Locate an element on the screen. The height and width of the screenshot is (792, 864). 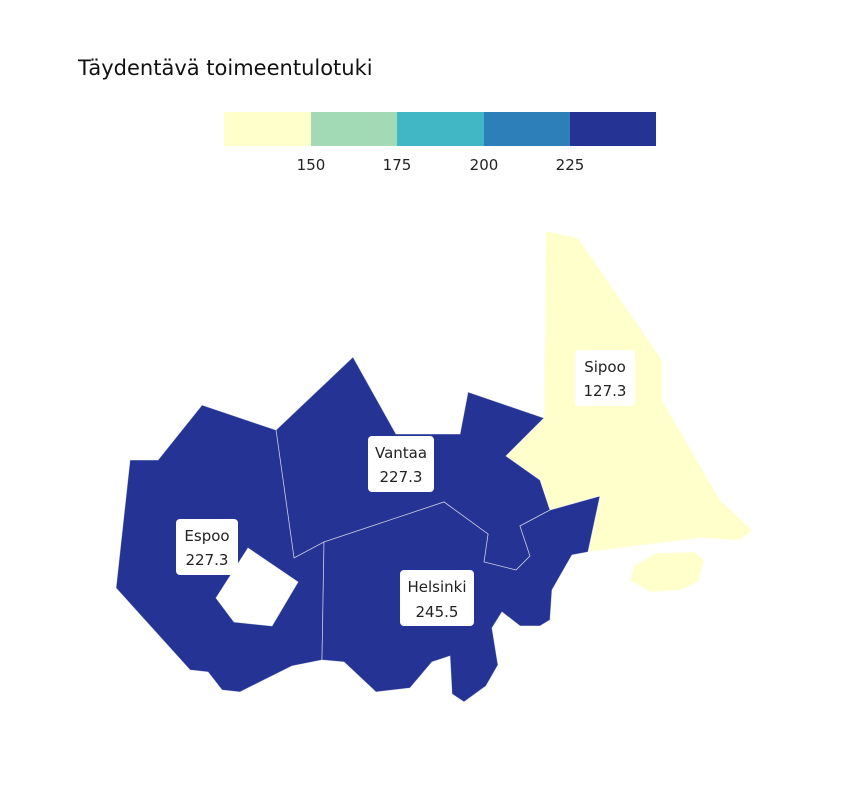
region-name: Sipoo is located at coordinates (605, 367).